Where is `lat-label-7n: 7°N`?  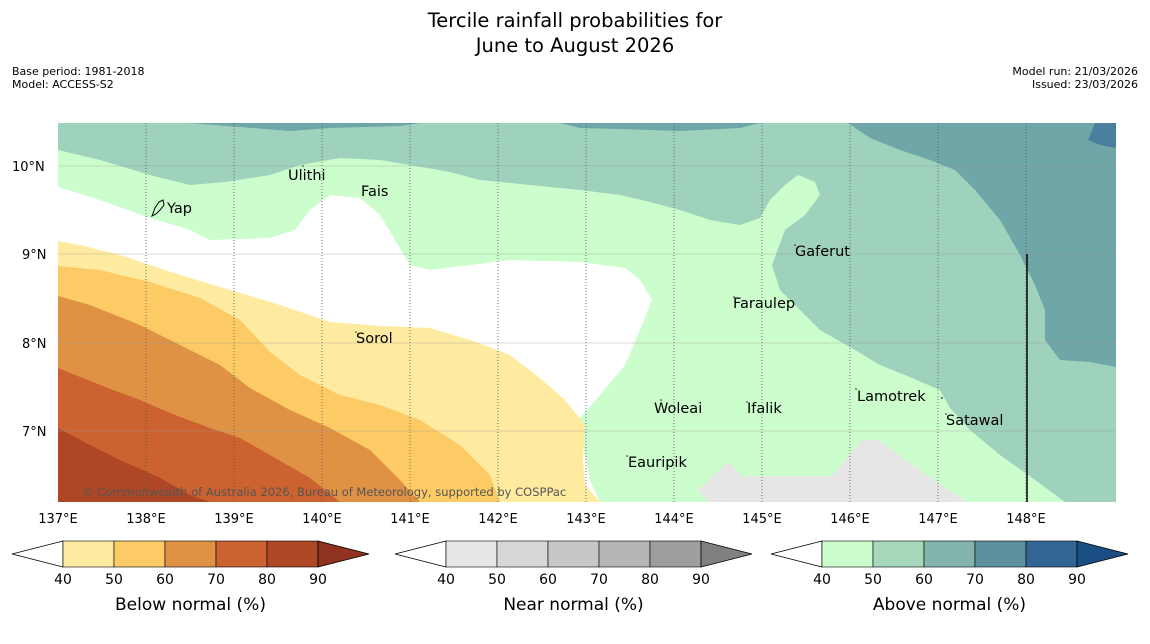 lat-label-7n: 7°N is located at coordinates (34, 432).